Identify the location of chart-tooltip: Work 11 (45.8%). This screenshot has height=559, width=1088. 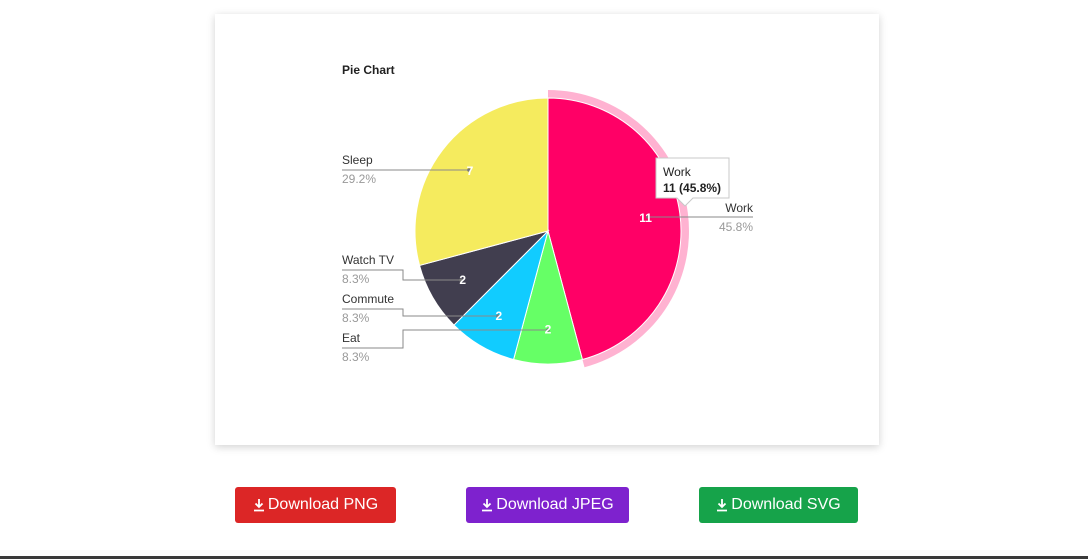
(692, 182).